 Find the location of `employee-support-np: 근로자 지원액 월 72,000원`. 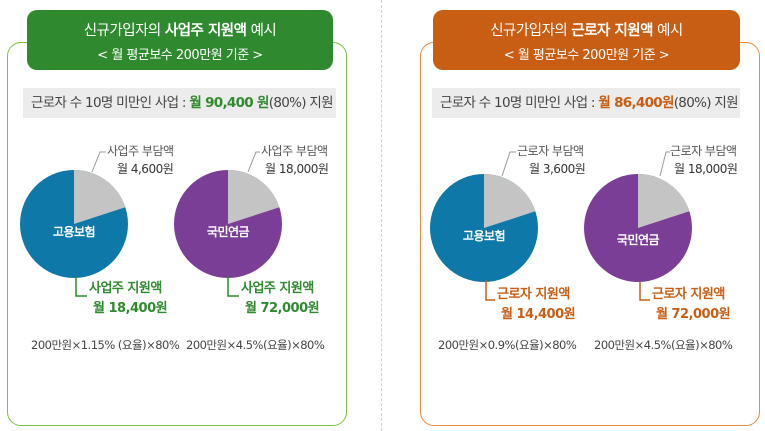

employee-support-np: 근로자 지원액 월 72,000원 is located at coordinates (691, 305).